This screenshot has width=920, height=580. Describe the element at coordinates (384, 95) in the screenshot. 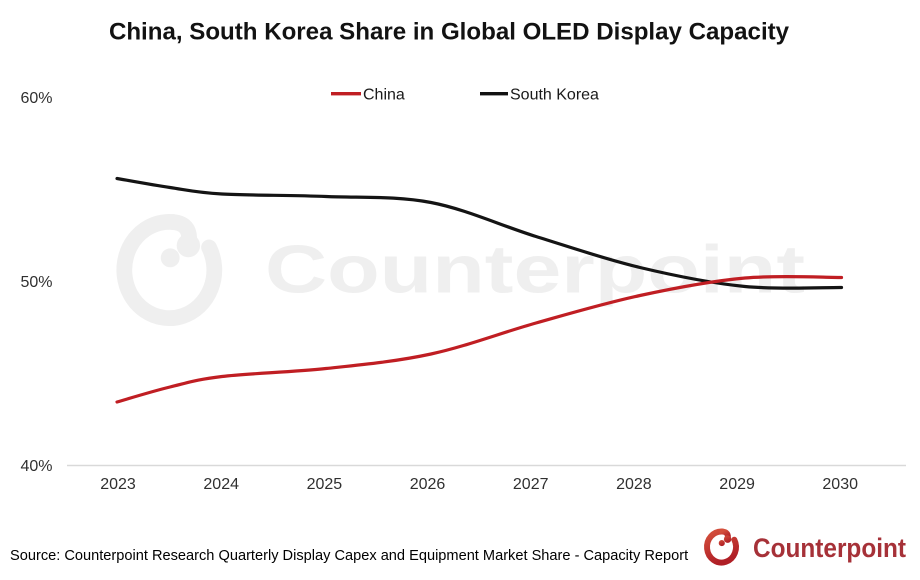

I see `svg-text: China` at that location.